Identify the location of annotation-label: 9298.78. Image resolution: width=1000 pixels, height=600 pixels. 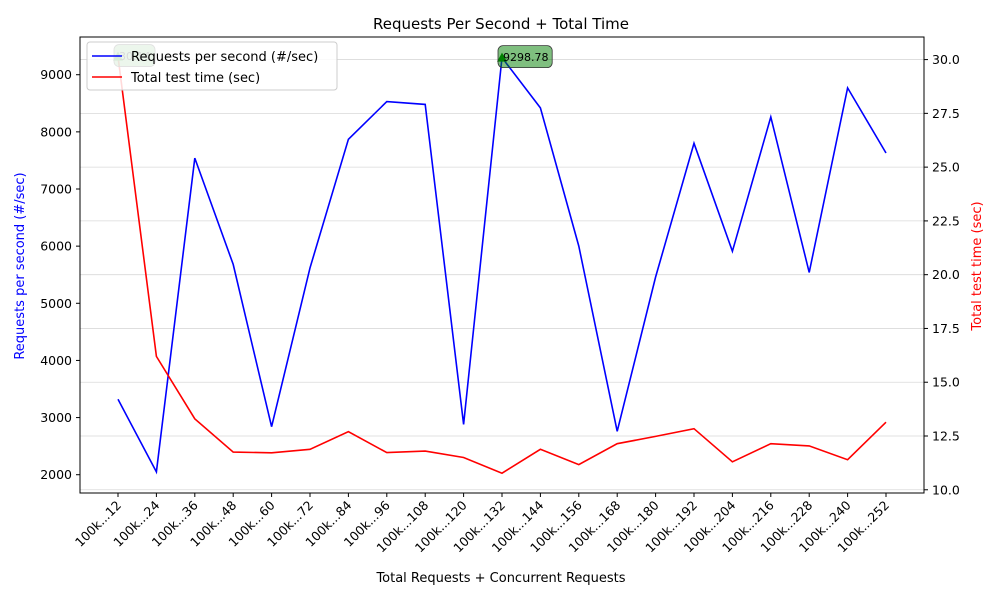
(526, 57).